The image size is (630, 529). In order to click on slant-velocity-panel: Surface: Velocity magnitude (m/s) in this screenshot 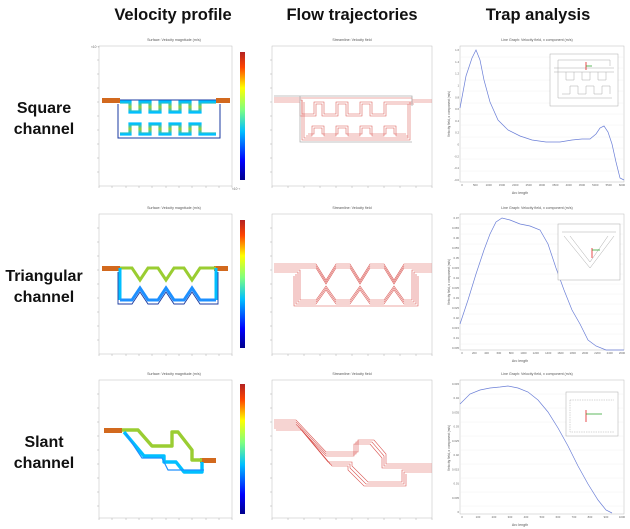, I will do `click(174, 449)`.